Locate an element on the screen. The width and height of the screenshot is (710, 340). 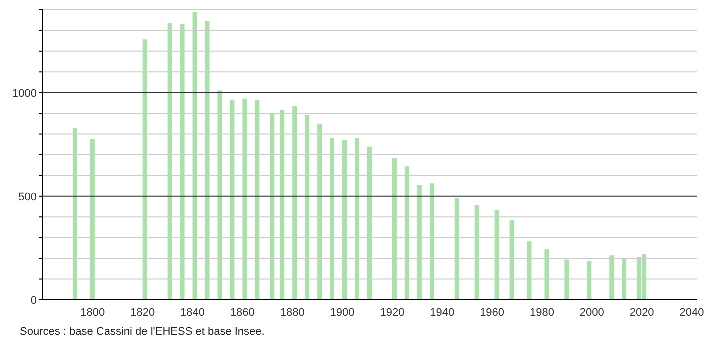
y-tick-label: 500 is located at coordinates (27, 197).